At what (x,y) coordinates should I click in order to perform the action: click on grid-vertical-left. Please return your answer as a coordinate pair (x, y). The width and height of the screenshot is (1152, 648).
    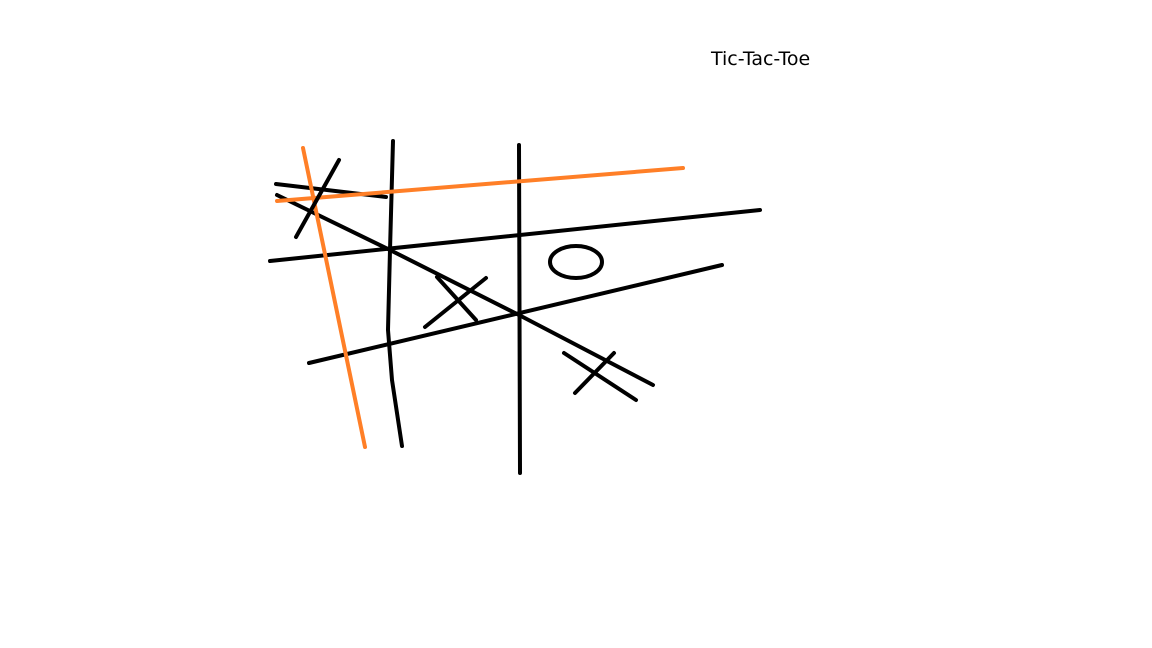
    Looking at the image, I should click on (394, 293).